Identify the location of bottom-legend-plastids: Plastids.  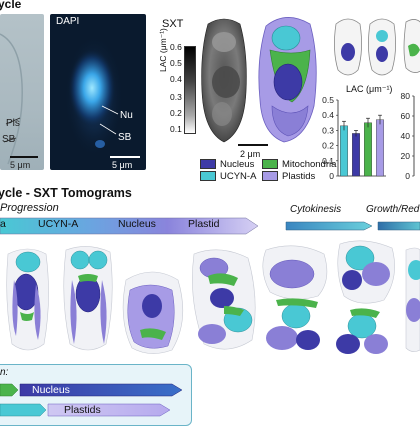
(82, 410).